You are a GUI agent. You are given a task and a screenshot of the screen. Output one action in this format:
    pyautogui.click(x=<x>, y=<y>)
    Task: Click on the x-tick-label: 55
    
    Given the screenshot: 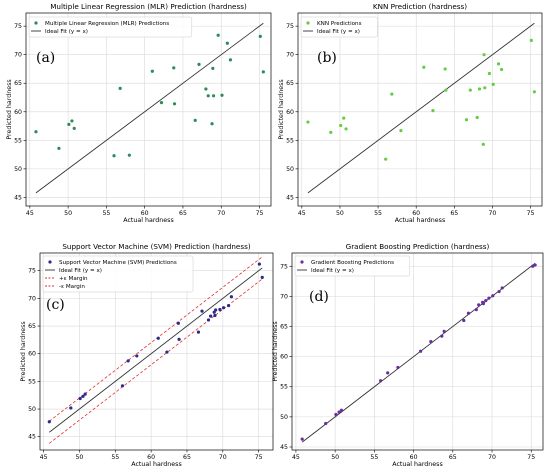 What is the action you would take?
    pyautogui.click(x=378, y=213)
    